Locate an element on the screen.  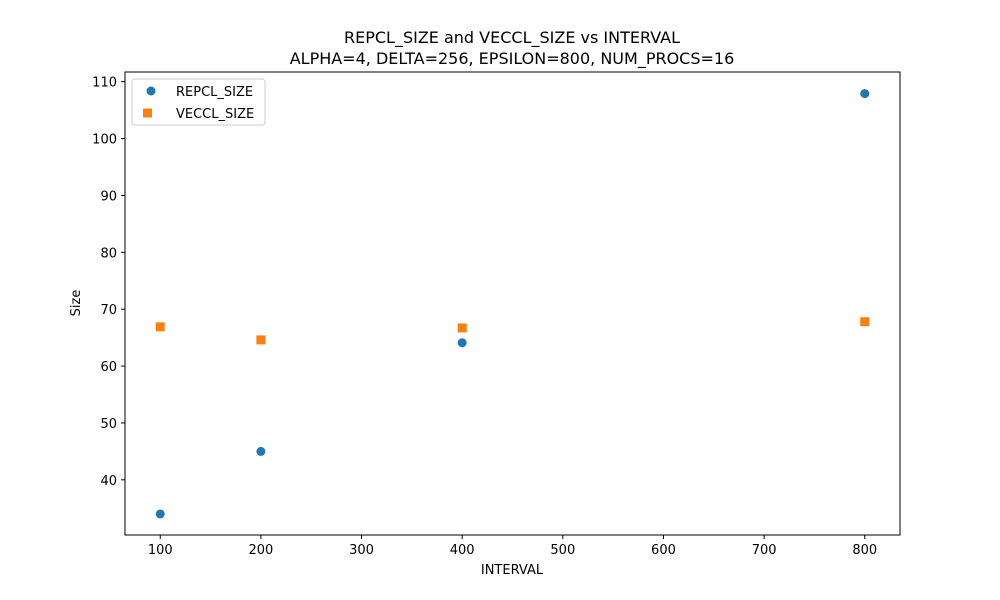
legend-box is located at coordinates (198, 102).